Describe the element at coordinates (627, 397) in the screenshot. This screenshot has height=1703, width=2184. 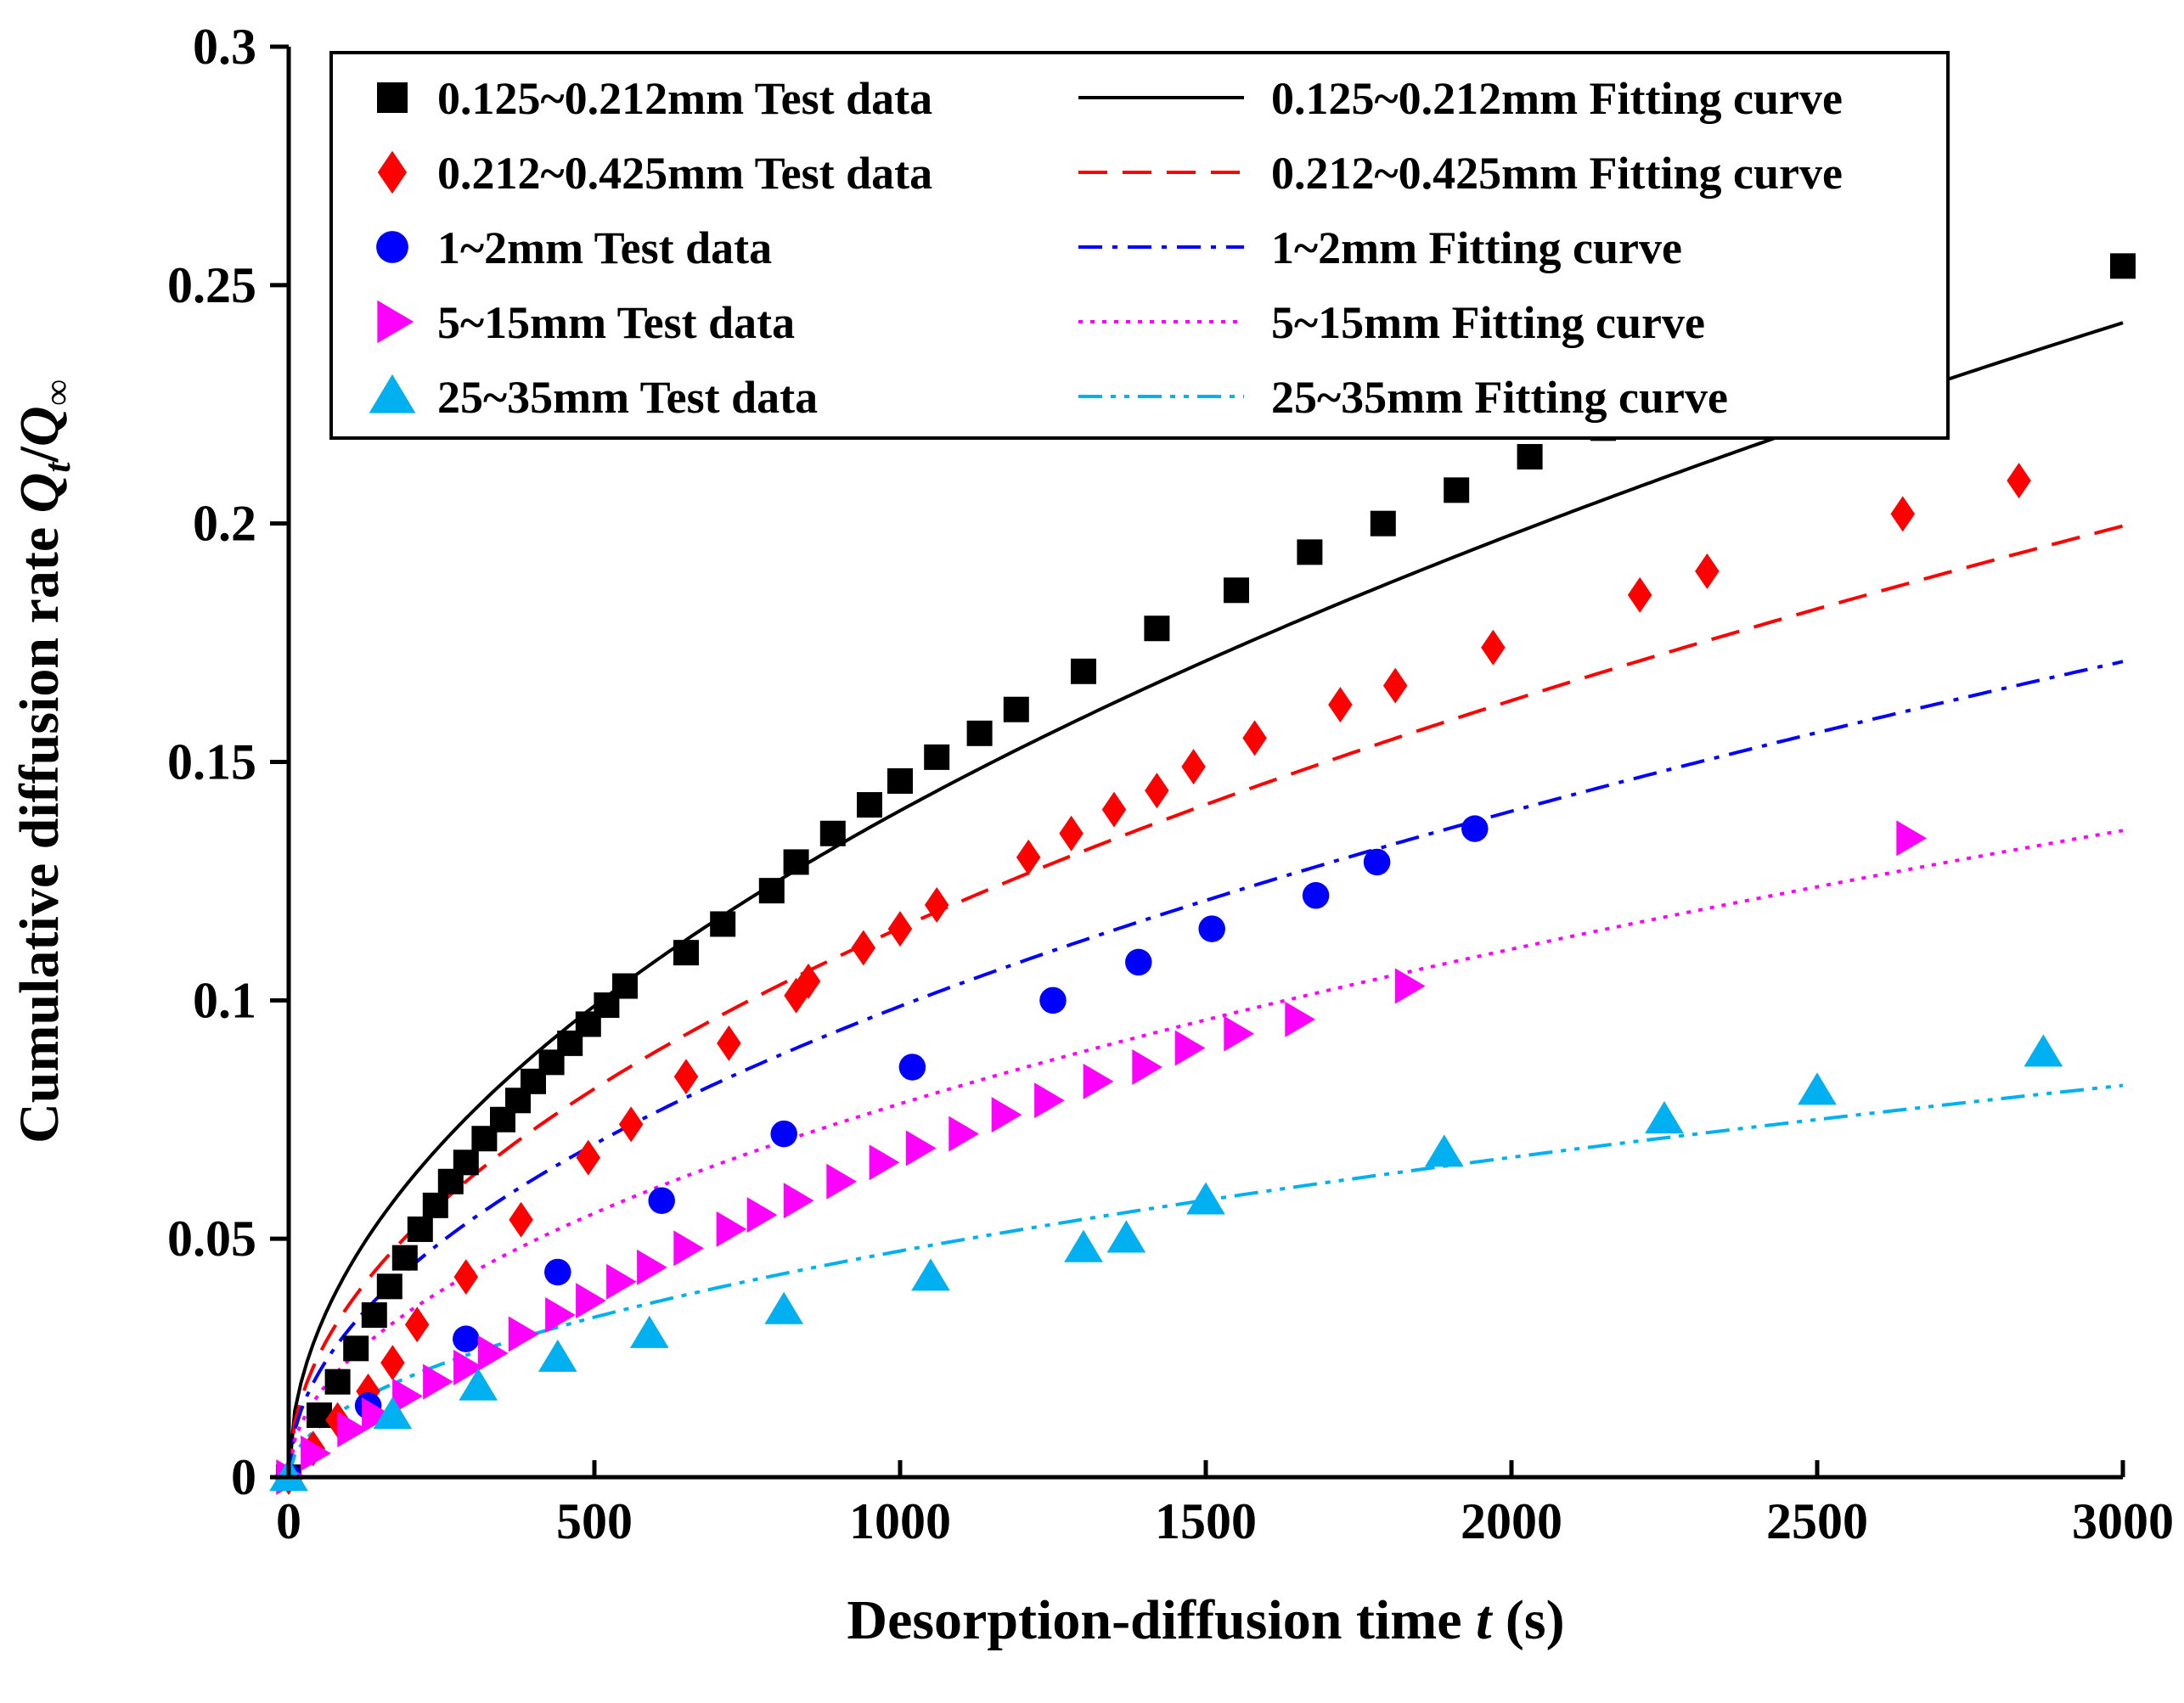
I see `legend-label: 25~35mm Test data` at that location.